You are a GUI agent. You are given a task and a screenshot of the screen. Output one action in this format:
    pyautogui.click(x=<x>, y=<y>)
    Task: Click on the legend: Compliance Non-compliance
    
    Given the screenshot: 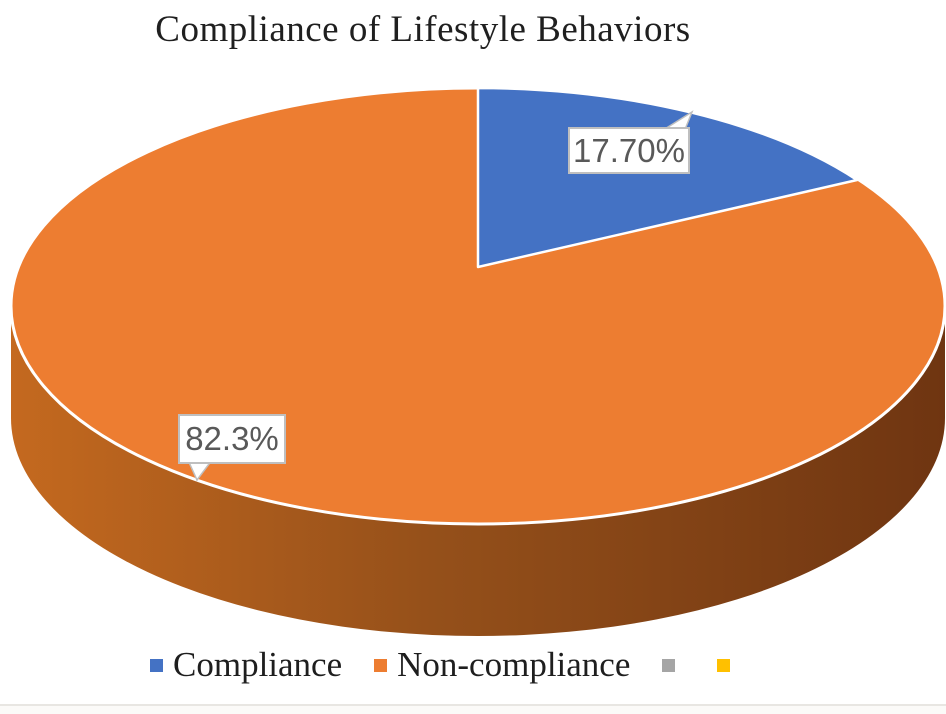 What is the action you would take?
    pyautogui.click(x=445, y=665)
    